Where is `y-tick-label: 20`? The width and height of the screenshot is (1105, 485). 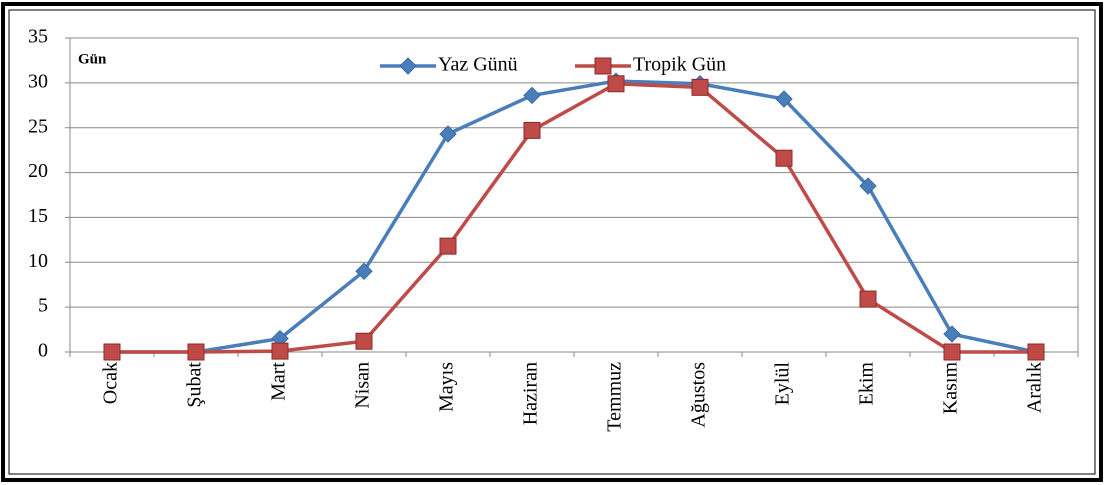 y-tick-label: 20 is located at coordinates (38, 171).